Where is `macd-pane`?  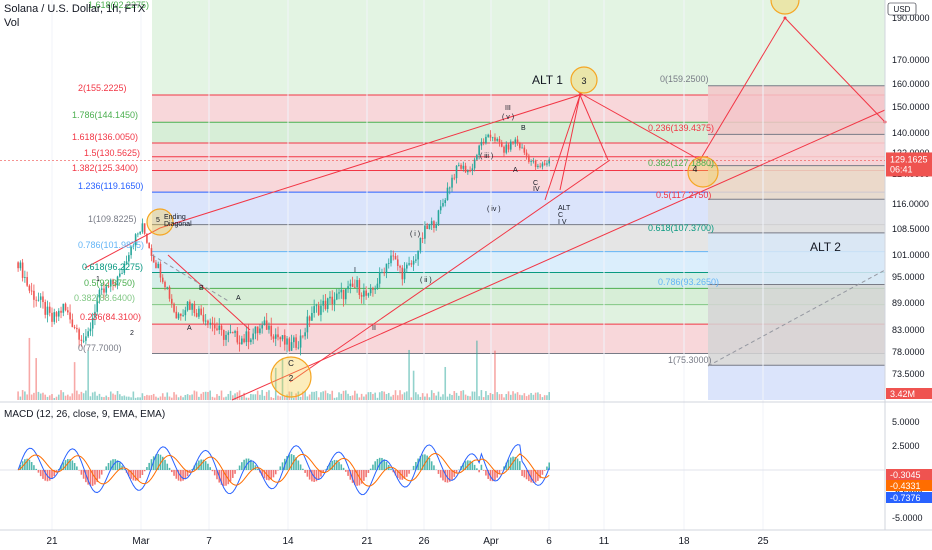 macd-pane is located at coordinates (442, 470).